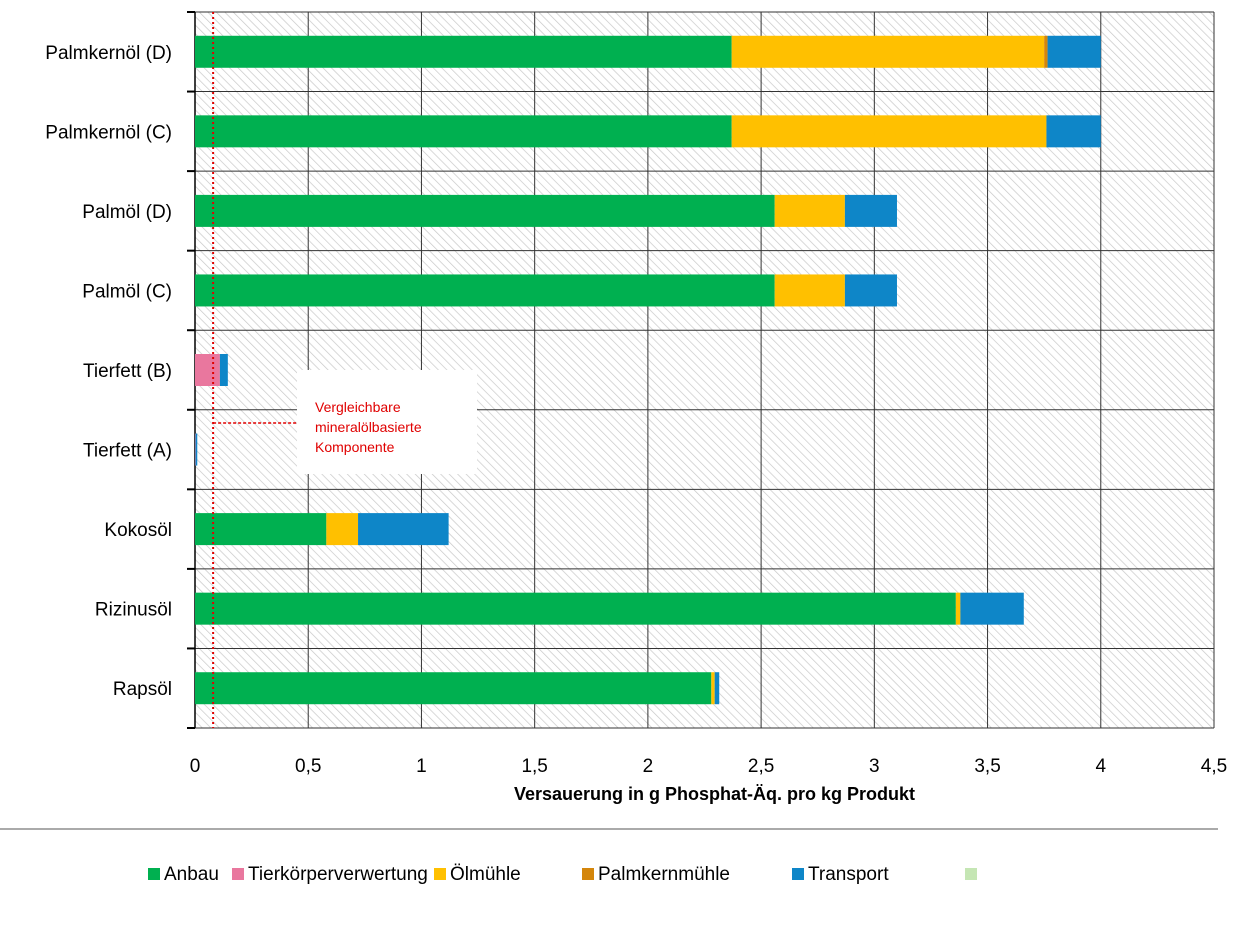 The image size is (1243, 926). Describe the element at coordinates (142, 689) in the screenshot. I see `category-label: Rapsöl` at that location.